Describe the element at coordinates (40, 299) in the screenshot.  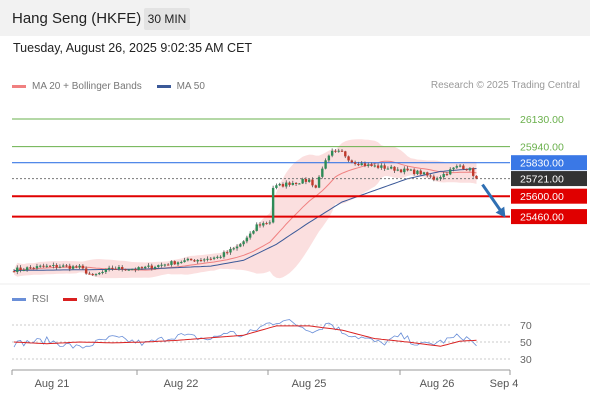
I see `legend-label-rsi: RSI` at that location.